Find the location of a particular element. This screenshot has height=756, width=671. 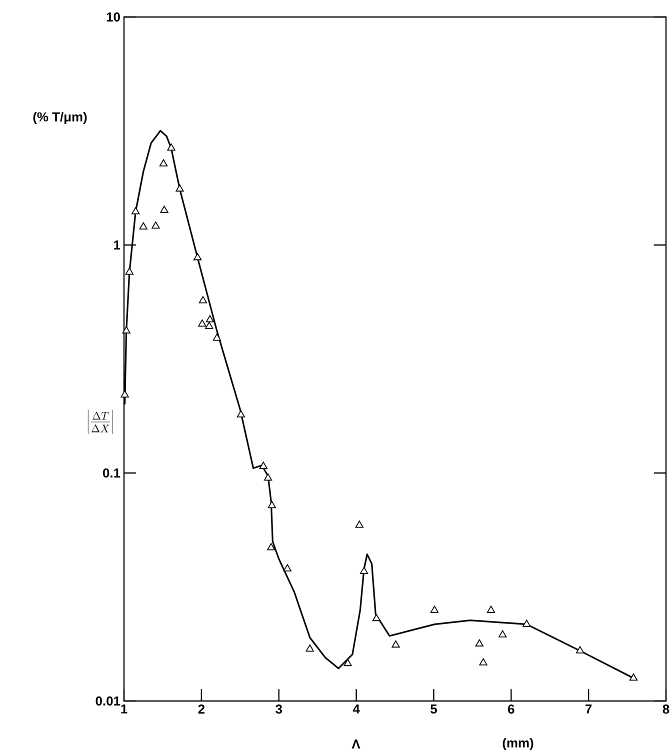

x-axis-title: Λ is located at coordinates (356, 744).